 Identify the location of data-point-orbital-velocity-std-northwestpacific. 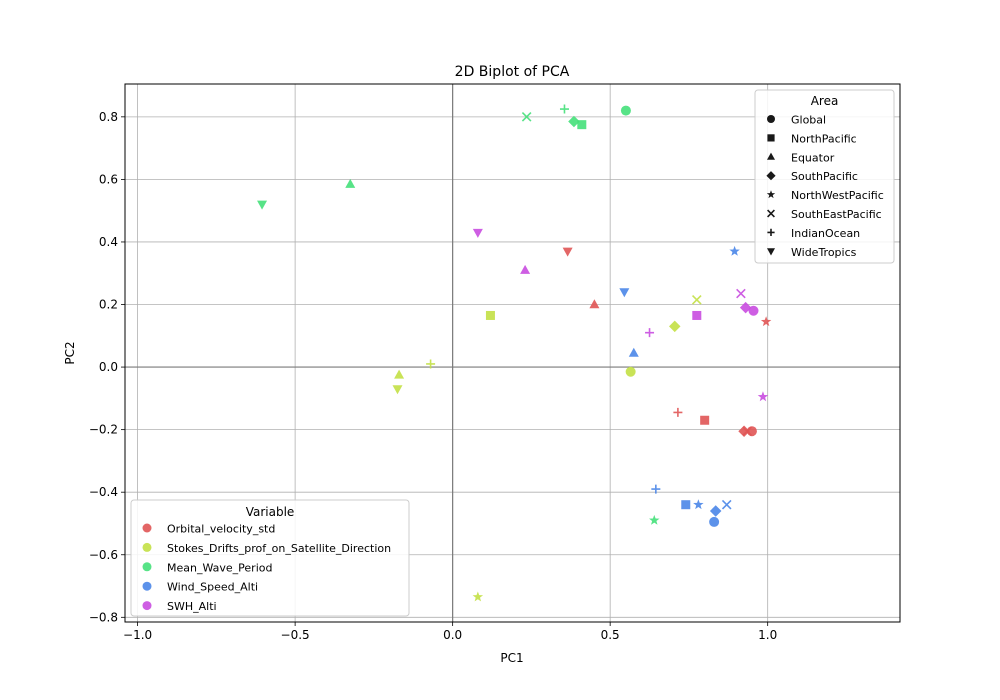
(766, 321).